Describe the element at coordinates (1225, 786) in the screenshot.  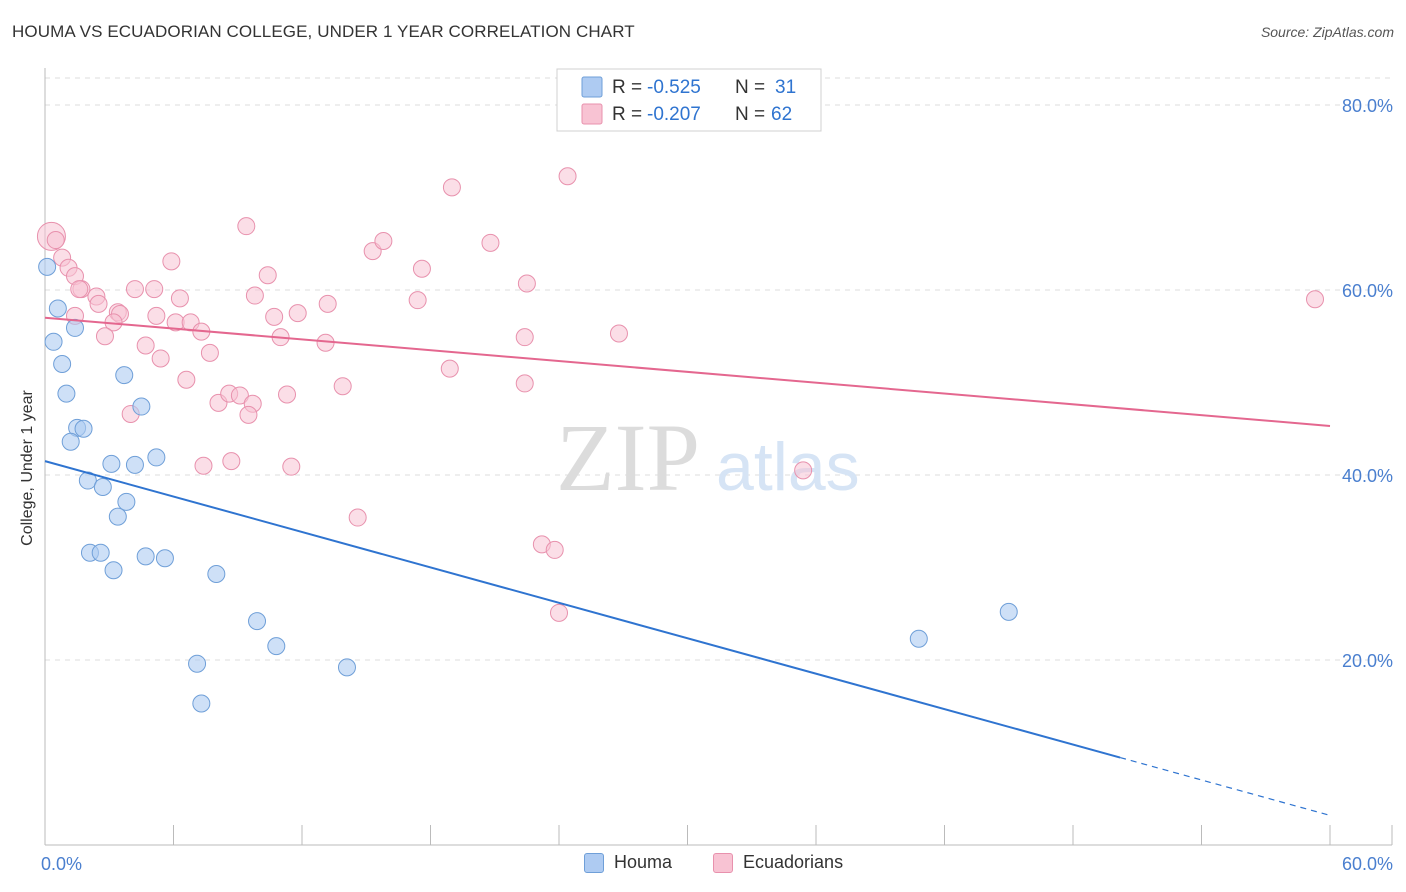
I see `houma-trend-extension` at that location.